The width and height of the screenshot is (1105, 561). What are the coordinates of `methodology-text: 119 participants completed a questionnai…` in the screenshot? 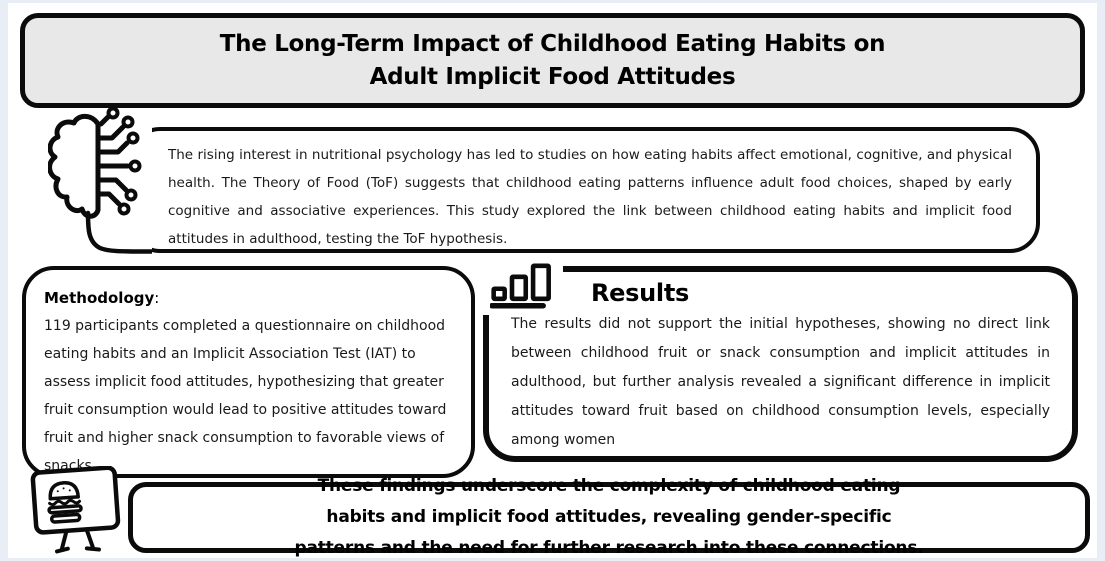 It's located at (245, 396).